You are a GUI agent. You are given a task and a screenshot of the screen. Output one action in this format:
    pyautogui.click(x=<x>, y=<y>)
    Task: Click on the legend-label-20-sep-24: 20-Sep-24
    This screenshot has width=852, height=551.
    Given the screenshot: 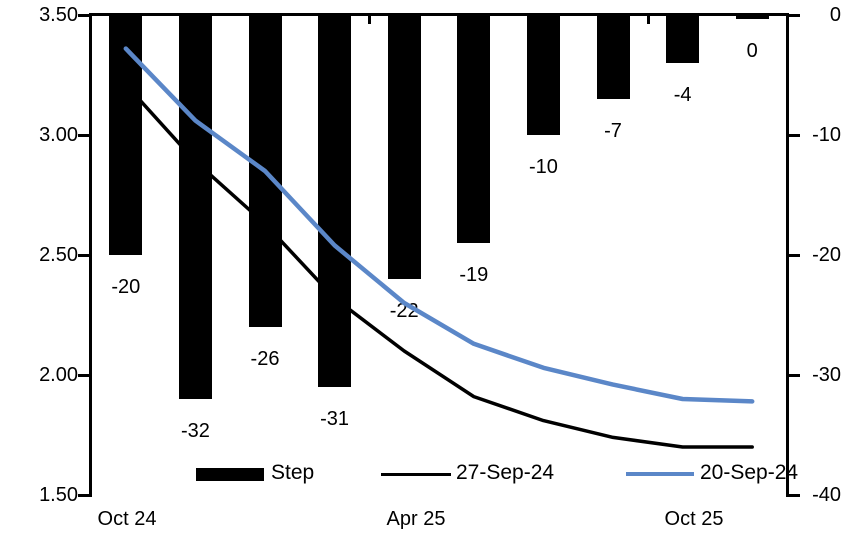 What is the action you would take?
    pyautogui.click(x=749, y=472)
    